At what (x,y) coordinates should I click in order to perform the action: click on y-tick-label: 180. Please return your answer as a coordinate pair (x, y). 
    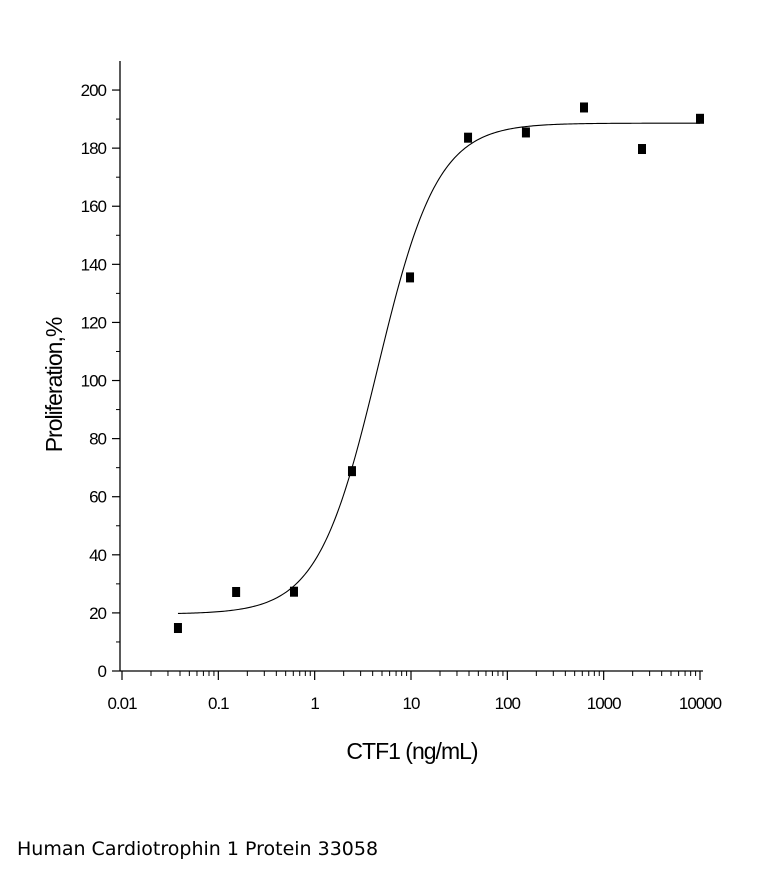
    Looking at the image, I should click on (94, 148).